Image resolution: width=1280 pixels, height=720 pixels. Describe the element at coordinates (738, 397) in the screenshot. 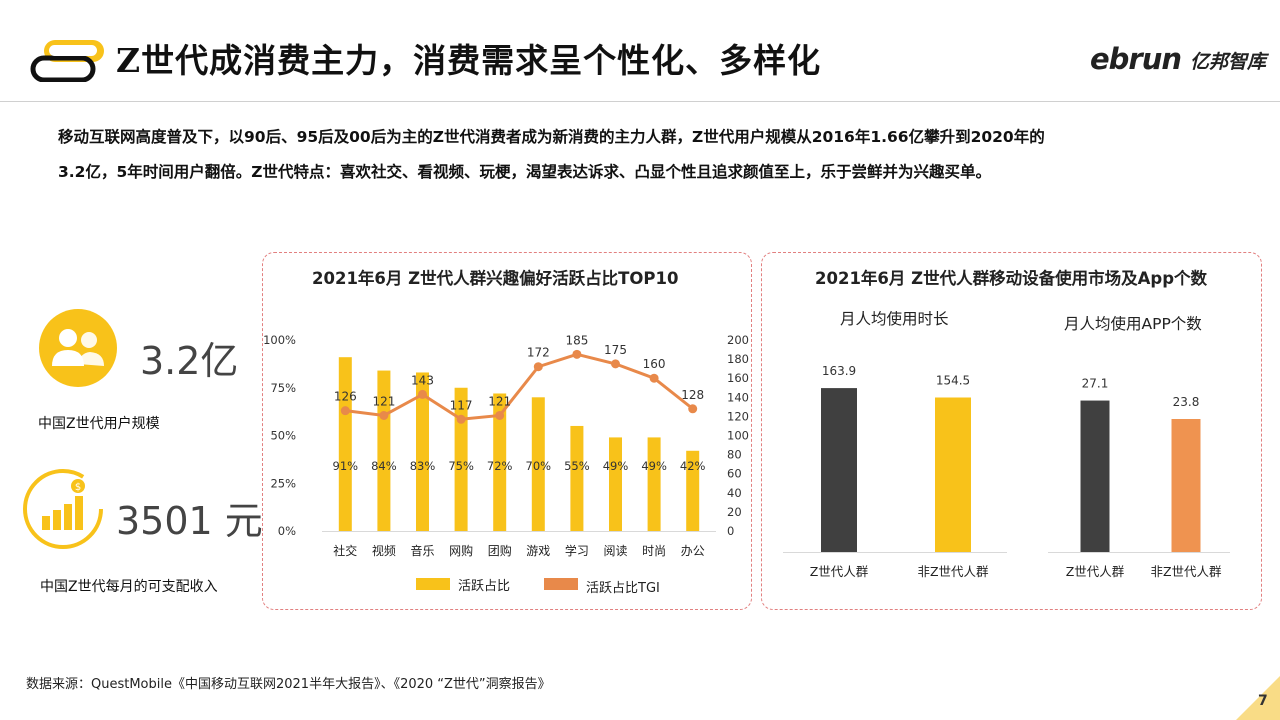

I see `y-right-tick-label: 140` at that location.